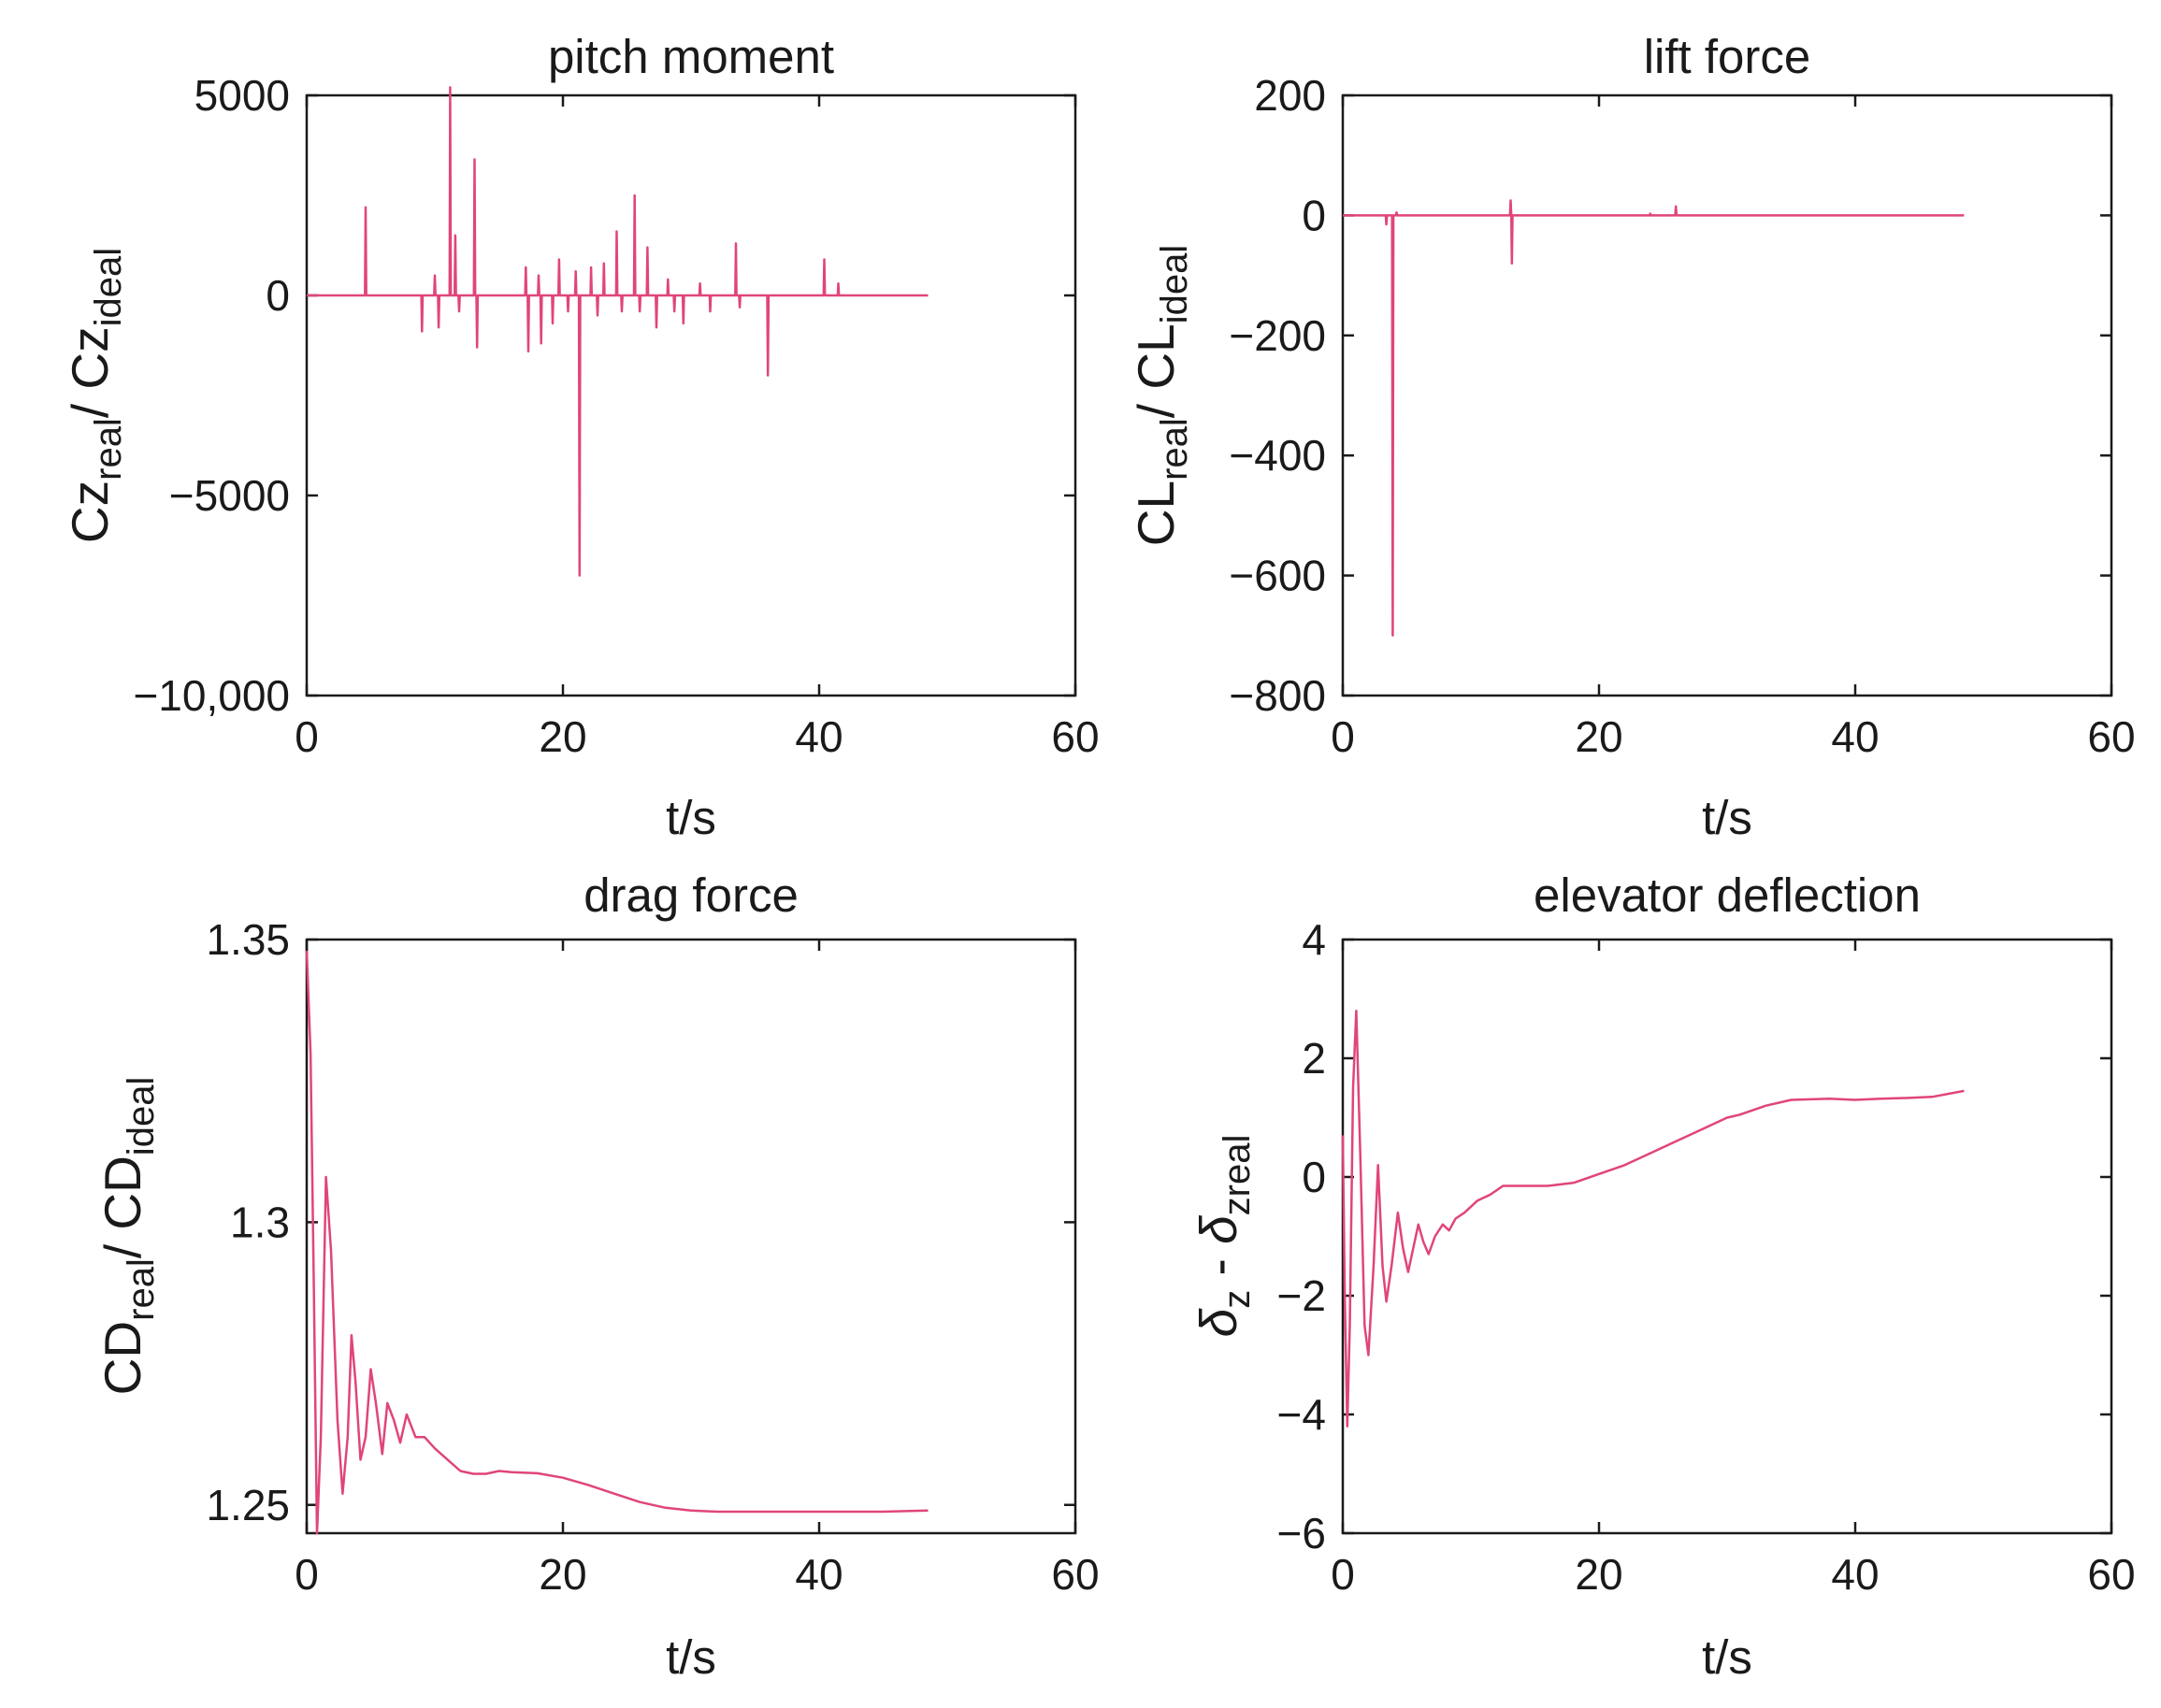 This screenshot has height=1708, width=2161. Describe the element at coordinates (1238, 1175) in the screenshot. I see `elevator-ylabel-sub-zreal: zreal` at that location.